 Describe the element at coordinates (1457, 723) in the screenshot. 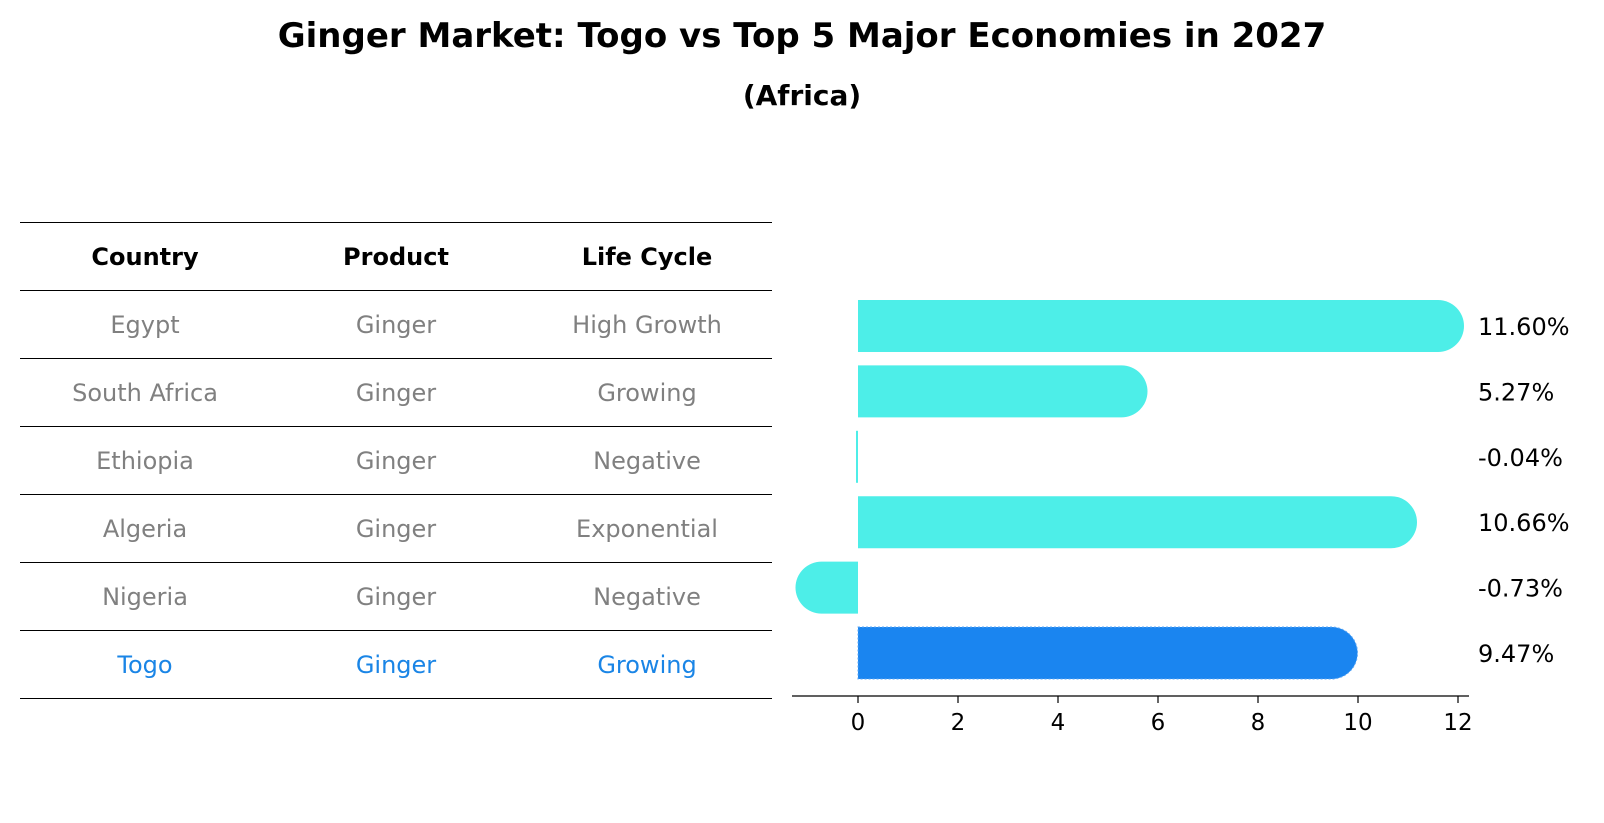

I see `x-tick-label: 12` at that location.